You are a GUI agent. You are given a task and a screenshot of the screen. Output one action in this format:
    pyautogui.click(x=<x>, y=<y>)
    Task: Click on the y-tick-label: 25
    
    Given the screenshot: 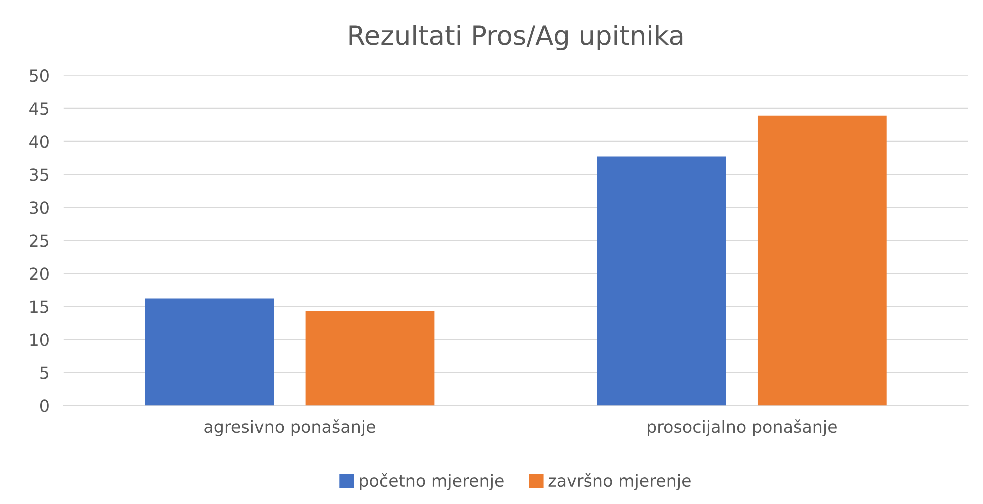 What is the action you would take?
    pyautogui.click(x=39, y=241)
    